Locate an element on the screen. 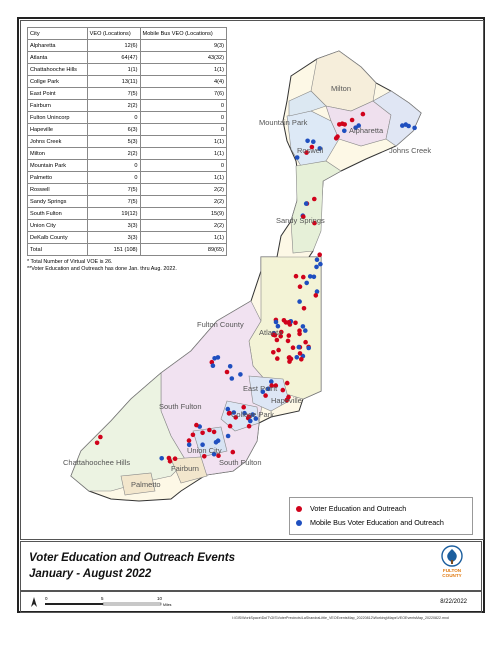 The image size is (500, 647). label-atlanta: Atlanta is located at coordinates (271, 332).